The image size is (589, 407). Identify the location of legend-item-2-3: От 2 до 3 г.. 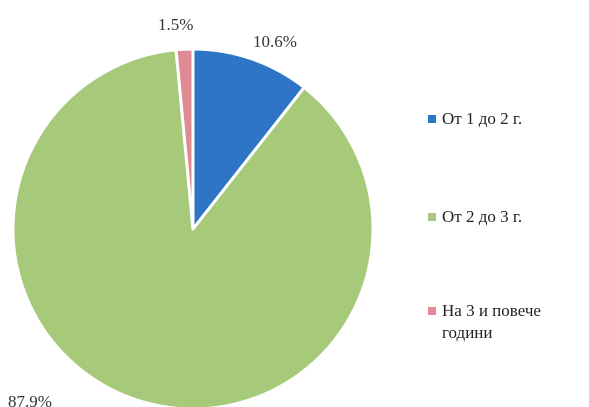
(505, 217).